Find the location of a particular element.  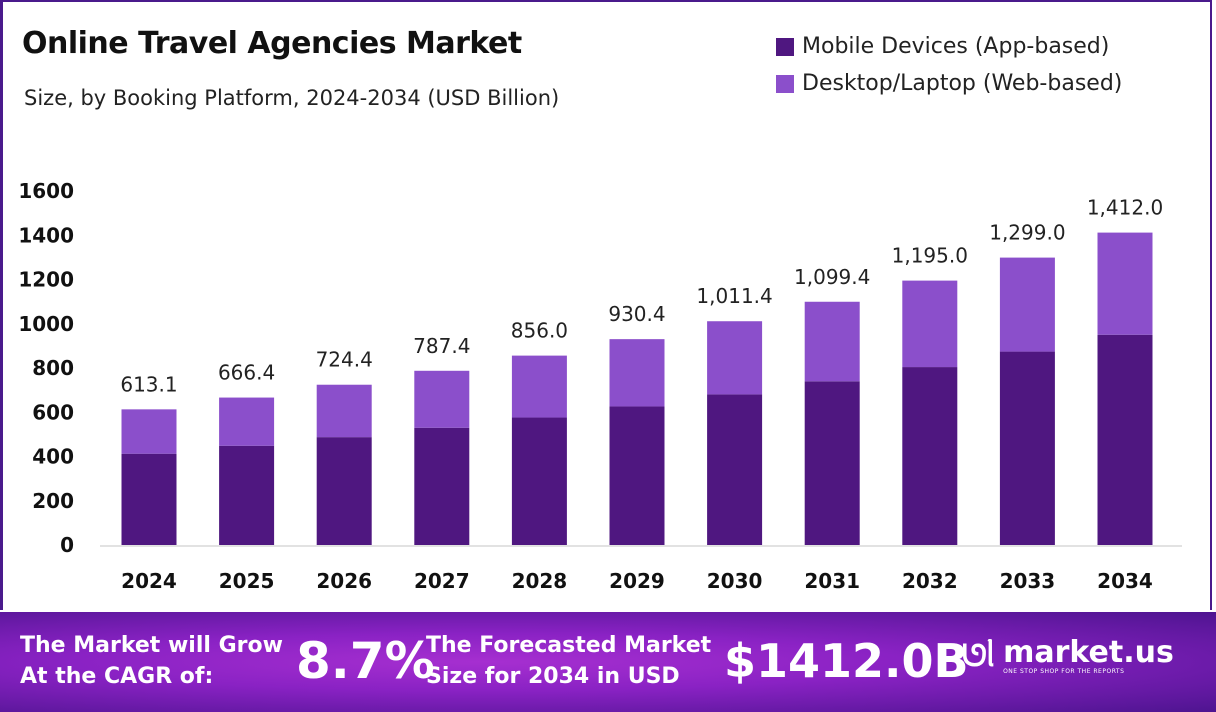

y-tick-label: 400 is located at coordinates (53, 457).